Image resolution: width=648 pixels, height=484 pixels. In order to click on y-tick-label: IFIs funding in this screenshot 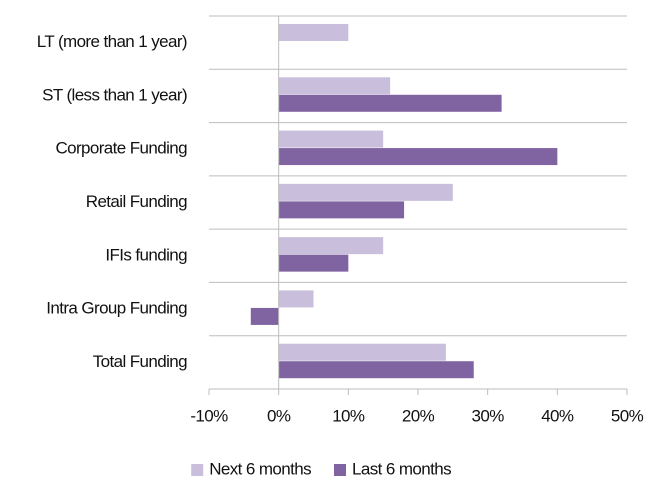, I will do `click(146, 254)`.